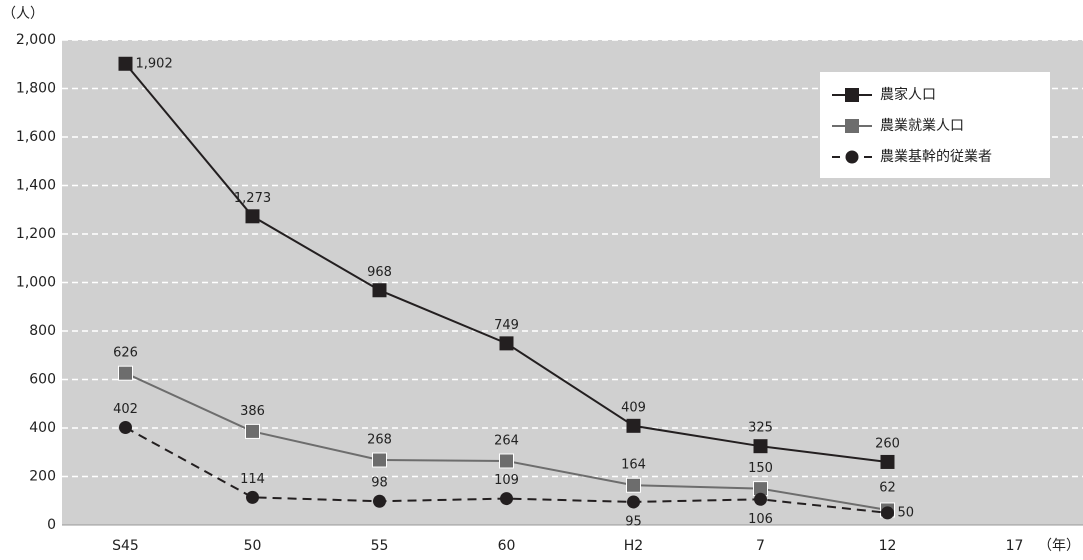 The width and height of the screenshot is (1083, 560). I want to click on x-tick-label: H2, so click(633, 546).